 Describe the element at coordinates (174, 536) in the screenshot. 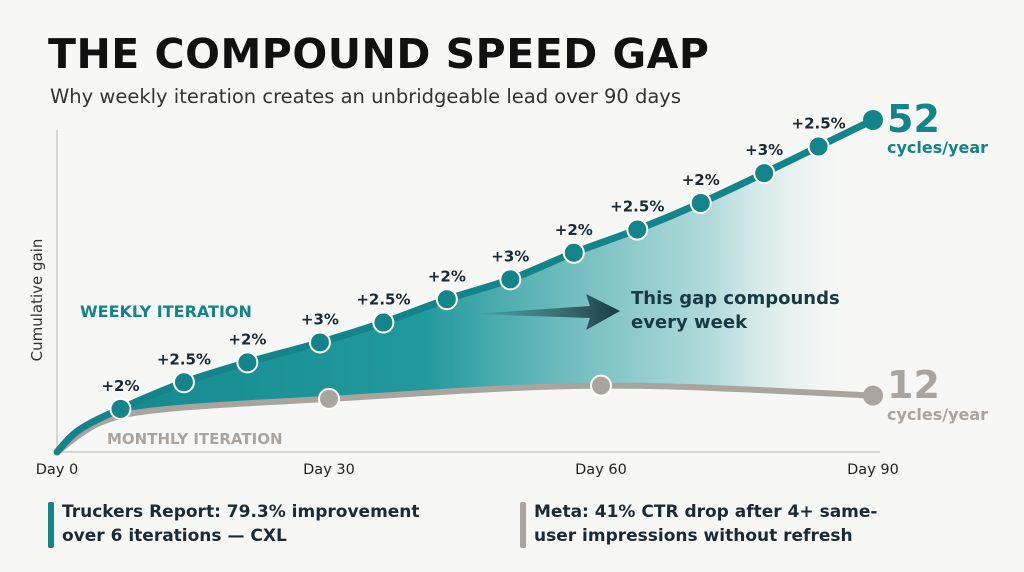

I see `note-line: over 6 iterations — CXL` at that location.